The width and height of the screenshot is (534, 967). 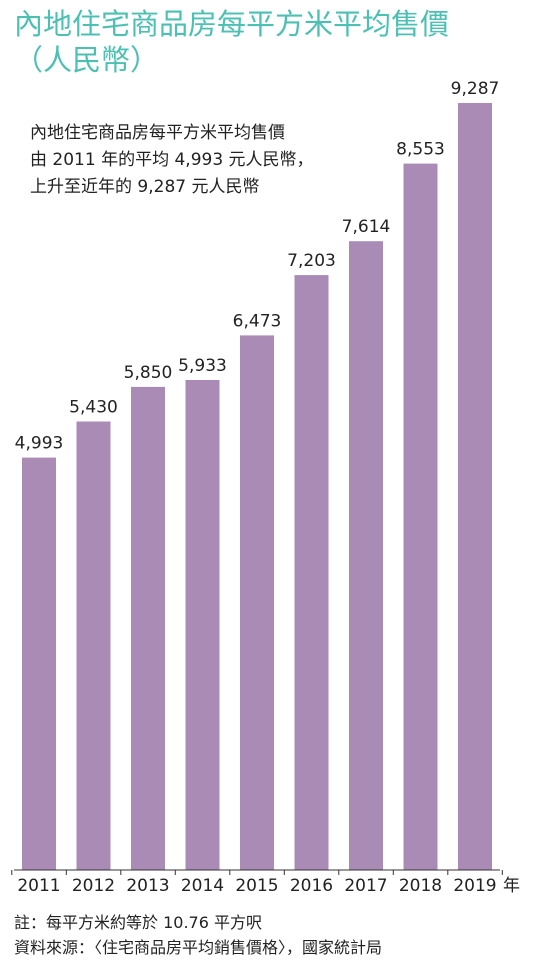 What do you see at coordinates (474, 886) in the screenshot?
I see `x-tick-label-2019: 2019` at bounding box center [474, 886].